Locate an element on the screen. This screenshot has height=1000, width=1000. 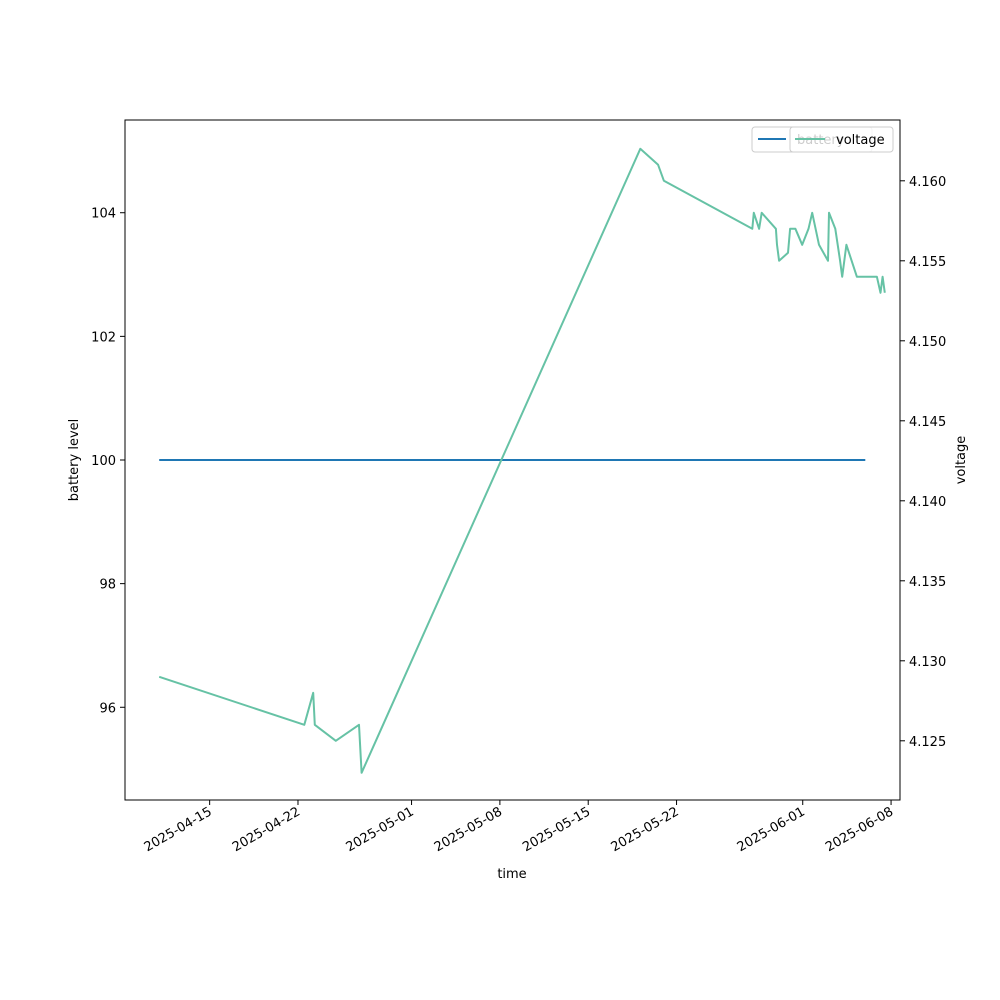
y-right-tick-label: 4.150 is located at coordinates (927, 342).